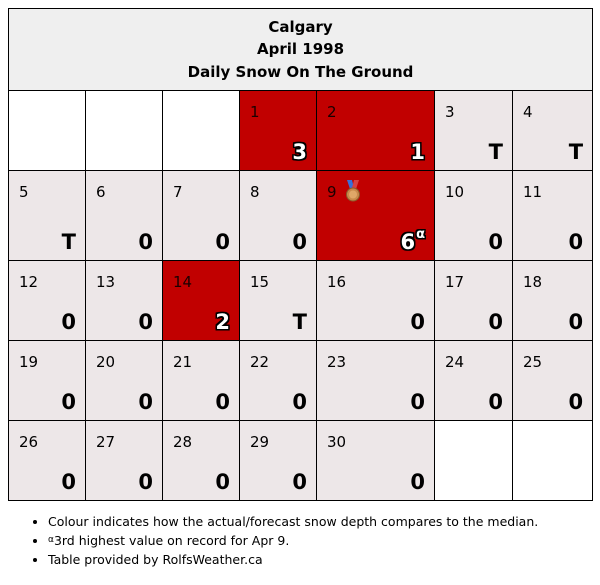 This screenshot has width=600, height=585. What do you see at coordinates (260, 362) in the screenshot?
I see `day-number: 22` at bounding box center [260, 362].